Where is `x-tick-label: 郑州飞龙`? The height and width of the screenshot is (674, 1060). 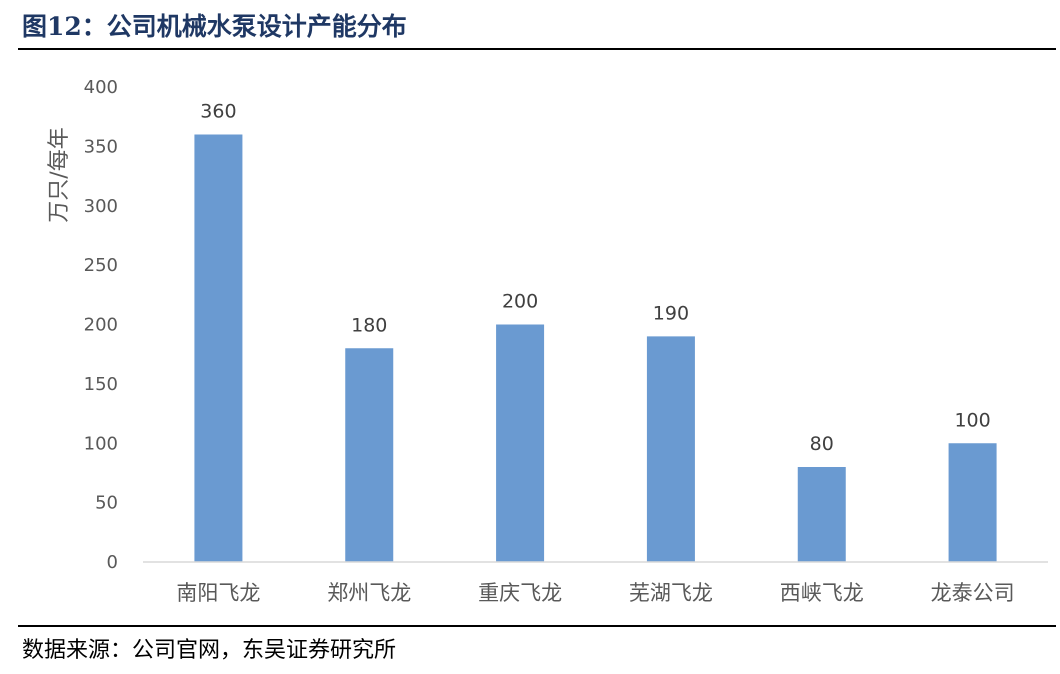 x-tick-label: 郑州飞龙 is located at coordinates (369, 593).